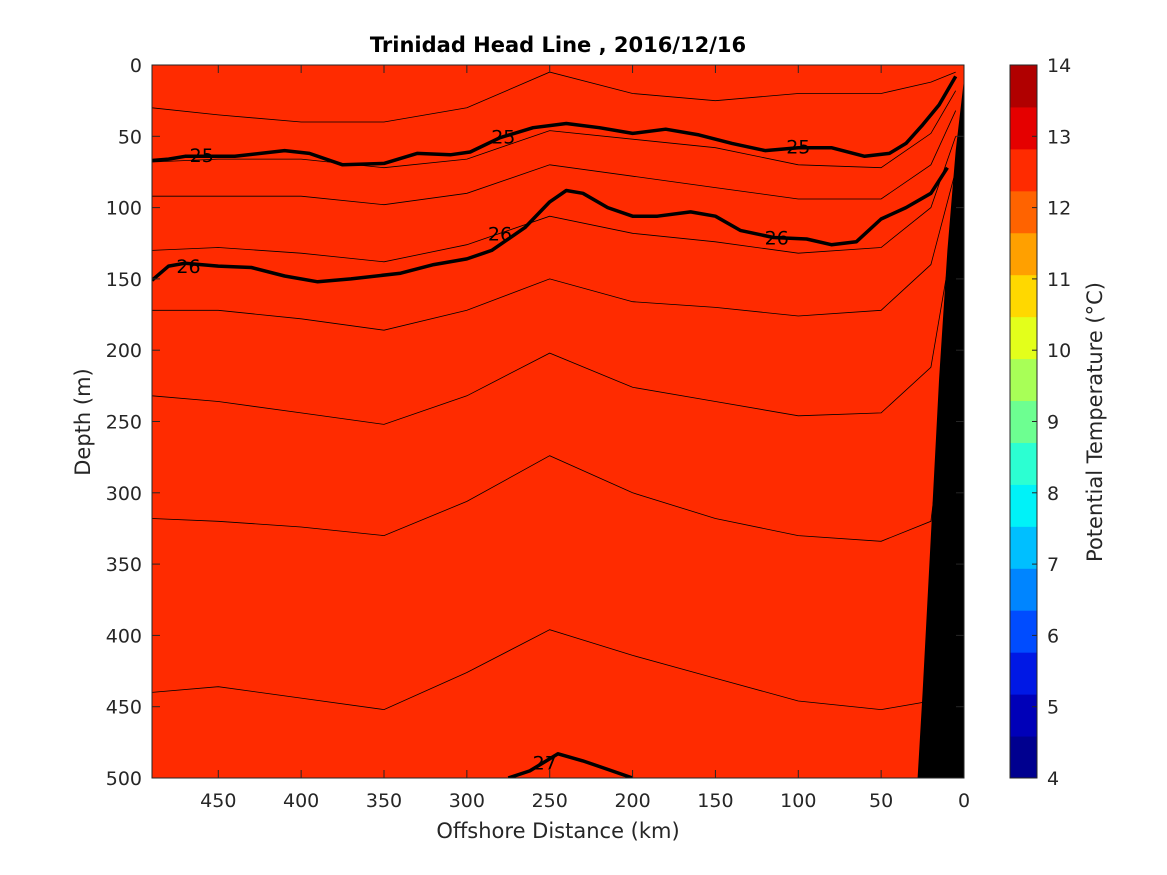 The width and height of the screenshot is (1167, 875). I want to click on y-tick-label: 150, so click(124, 280).